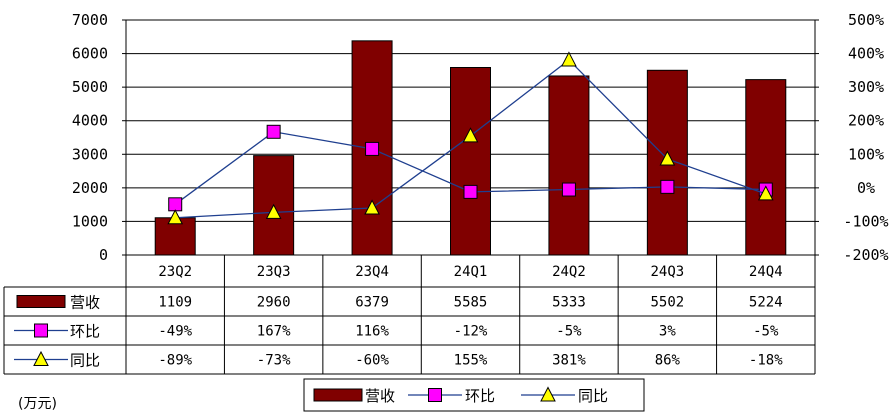 This screenshot has height=418, width=892. Describe the element at coordinates (866, 20) in the screenshot. I see `right-tick-label: 500%` at that location.